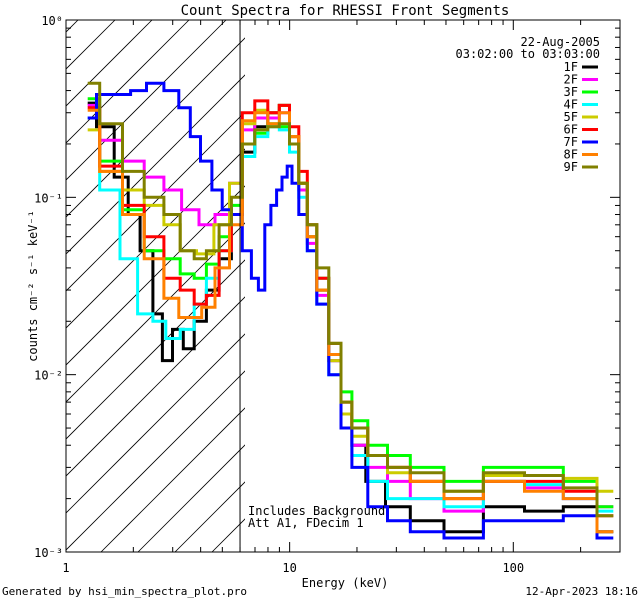 The width and height of the screenshot is (640, 600). Describe the element at coordinates (571, 80) in the screenshot. I see `legend-label-2F: 2F` at that location.